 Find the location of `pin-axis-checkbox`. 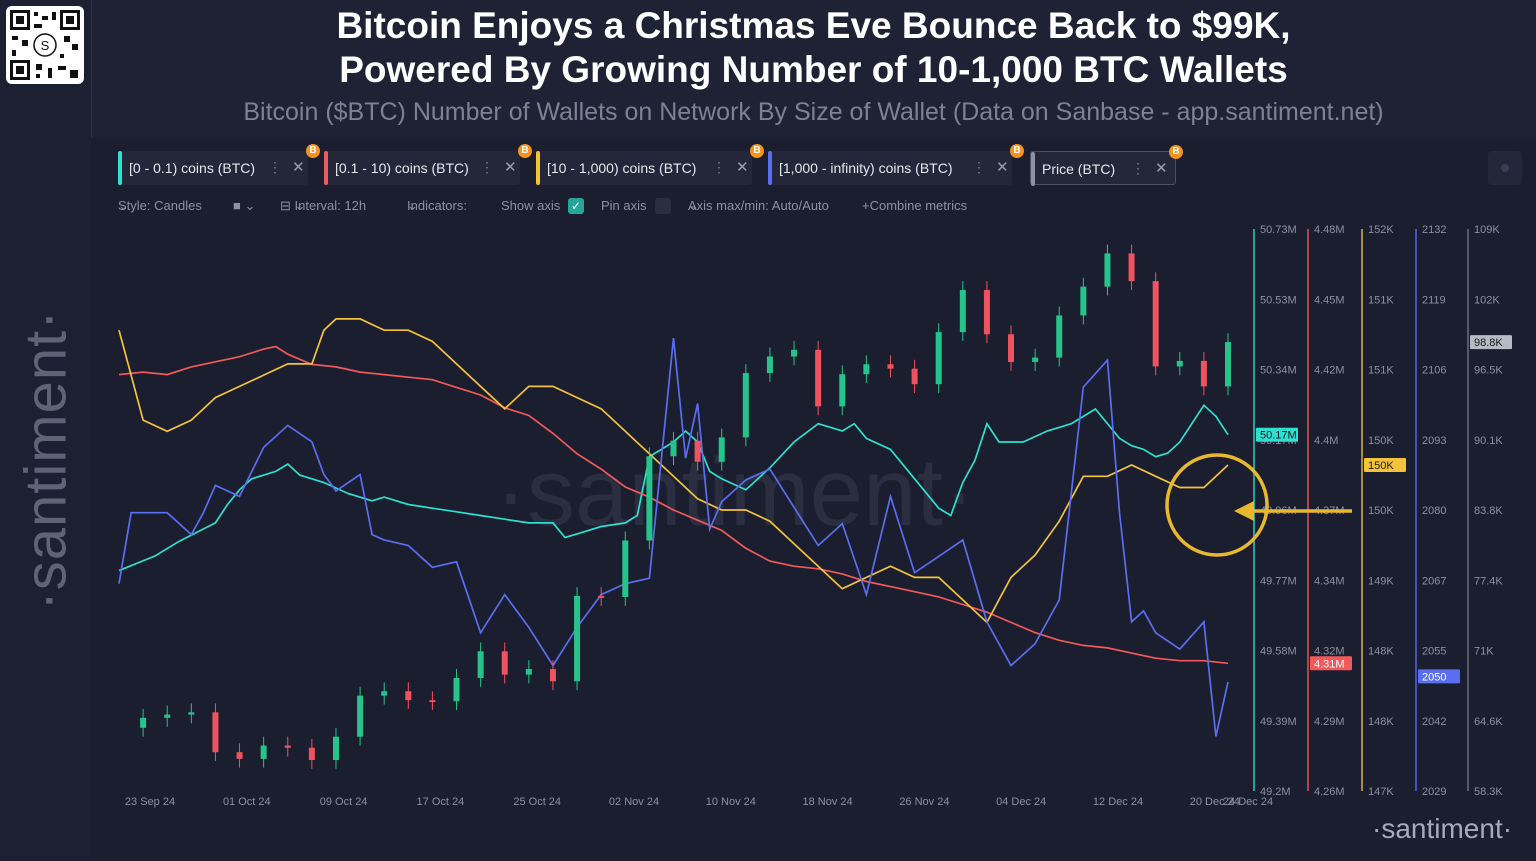

pin-axis-checkbox is located at coordinates (663, 206).